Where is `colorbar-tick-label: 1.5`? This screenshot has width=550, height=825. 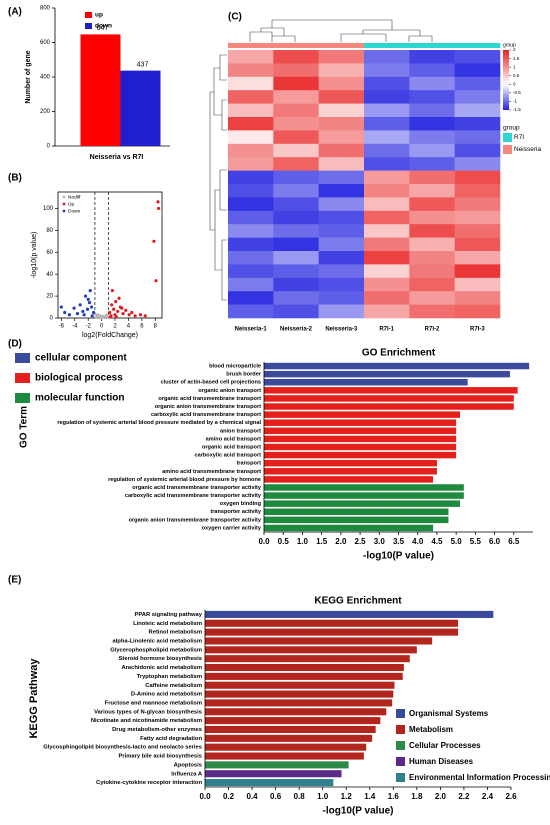
colorbar-tick-label: 1.5 is located at coordinates (516, 58).